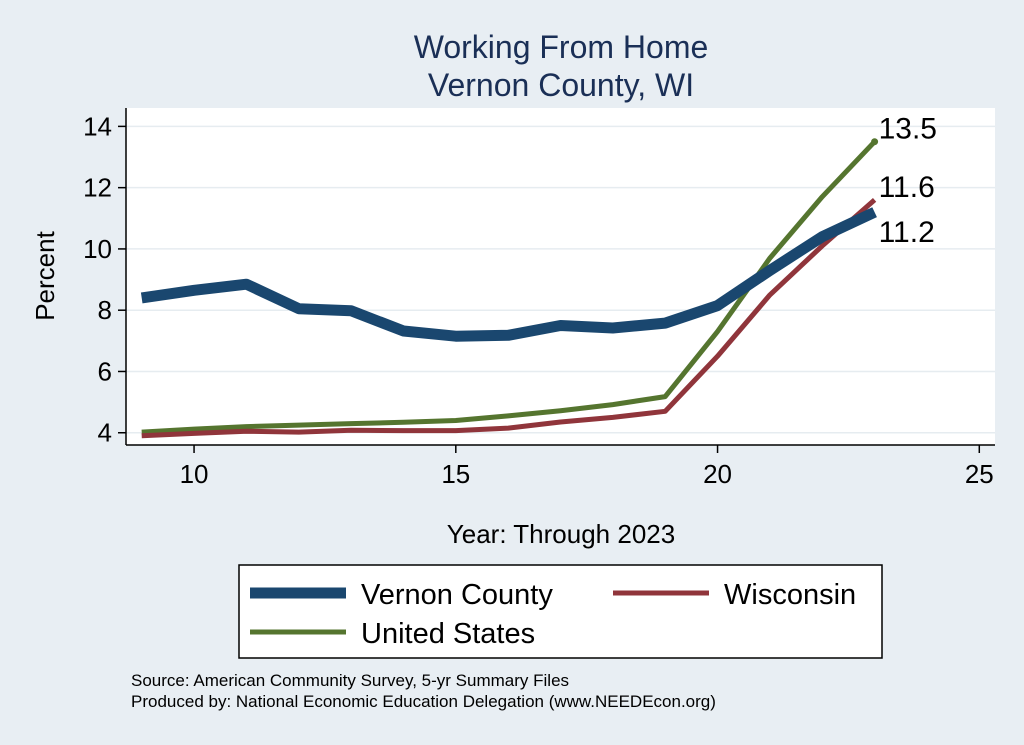 The width and height of the screenshot is (1024, 745). What do you see at coordinates (908, 129) in the screenshot?
I see `end-label-united-states: 13.5` at bounding box center [908, 129].